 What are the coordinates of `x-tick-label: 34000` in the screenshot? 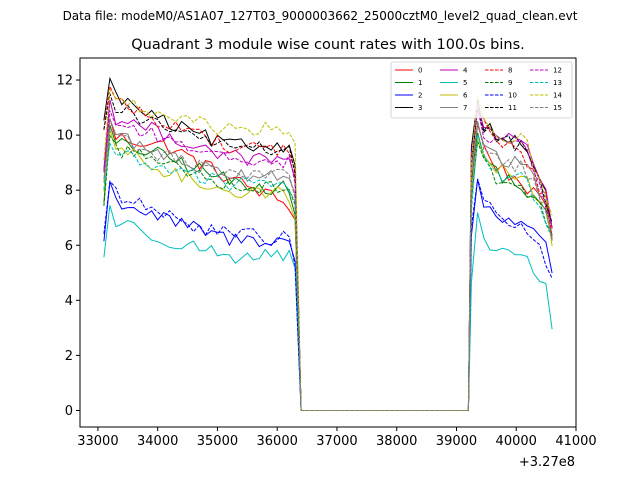 It's located at (157, 441).